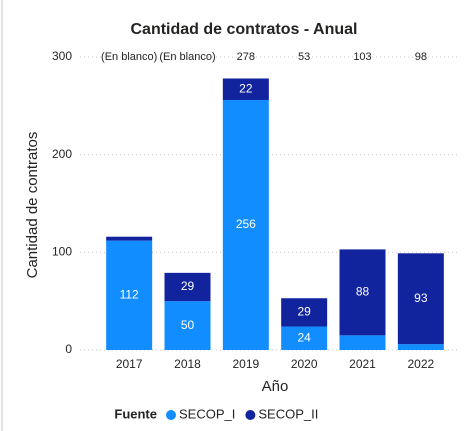  I want to click on value-label: 256, so click(246, 224).